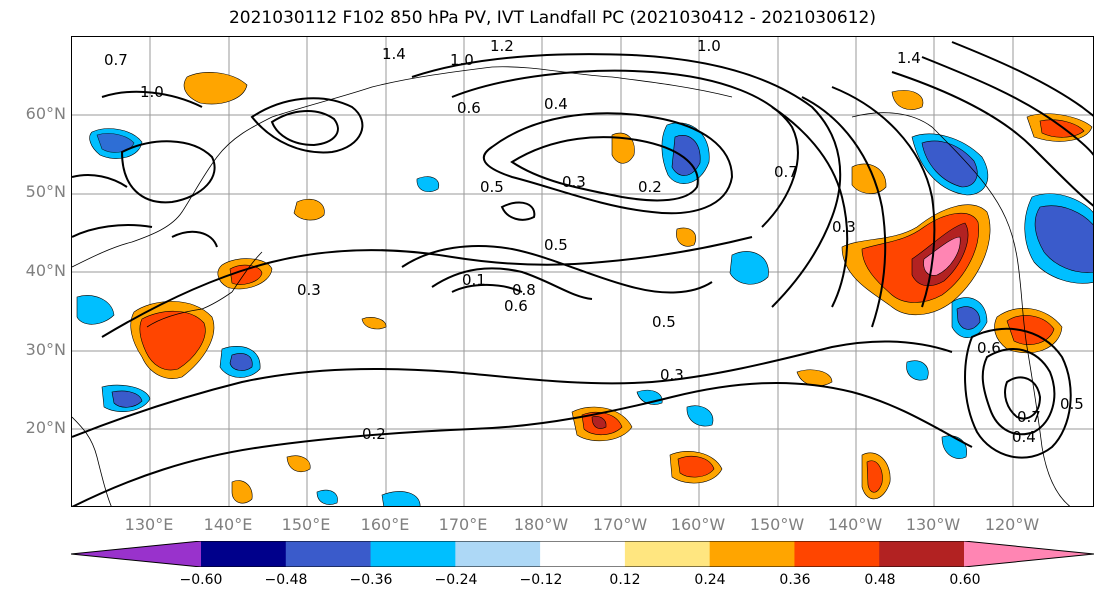  What do you see at coordinates (1012, 524) in the screenshot?
I see `lon-label-120w: 120°W` at bounding box center [1012, 524].